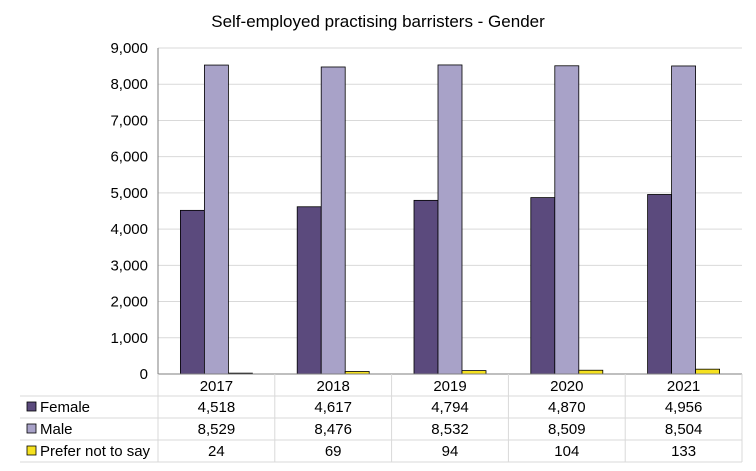 The height and width of the screenshot is (471, 756). Describe the element at coordinates (659, 284) in the screenshot. I see `bar-female-2021` at that location.